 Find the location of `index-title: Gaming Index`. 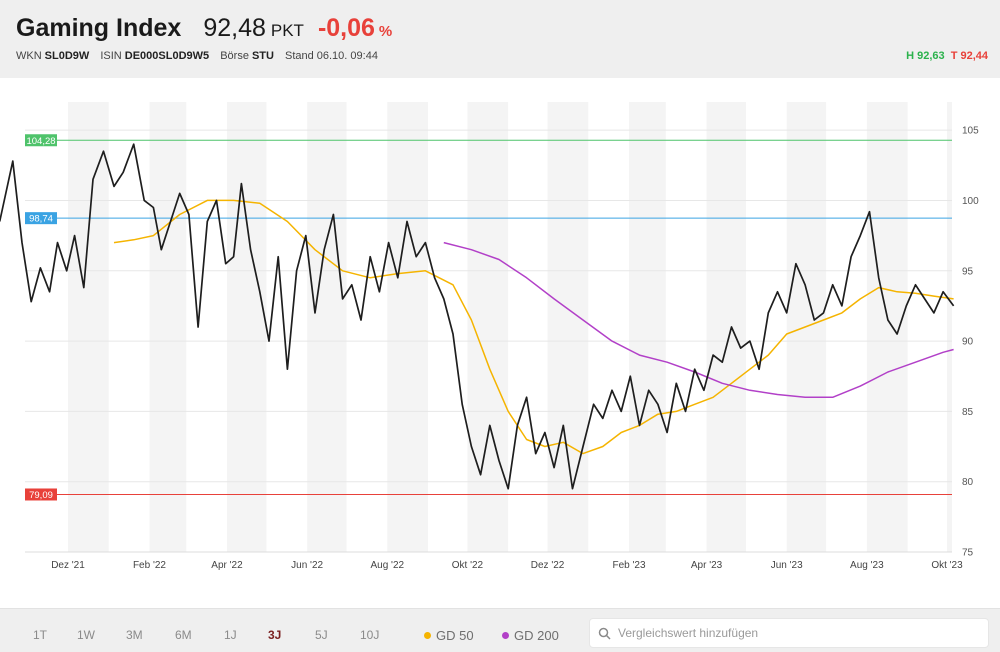

index-title: Gaming Index is located at coordinates (99, 28).